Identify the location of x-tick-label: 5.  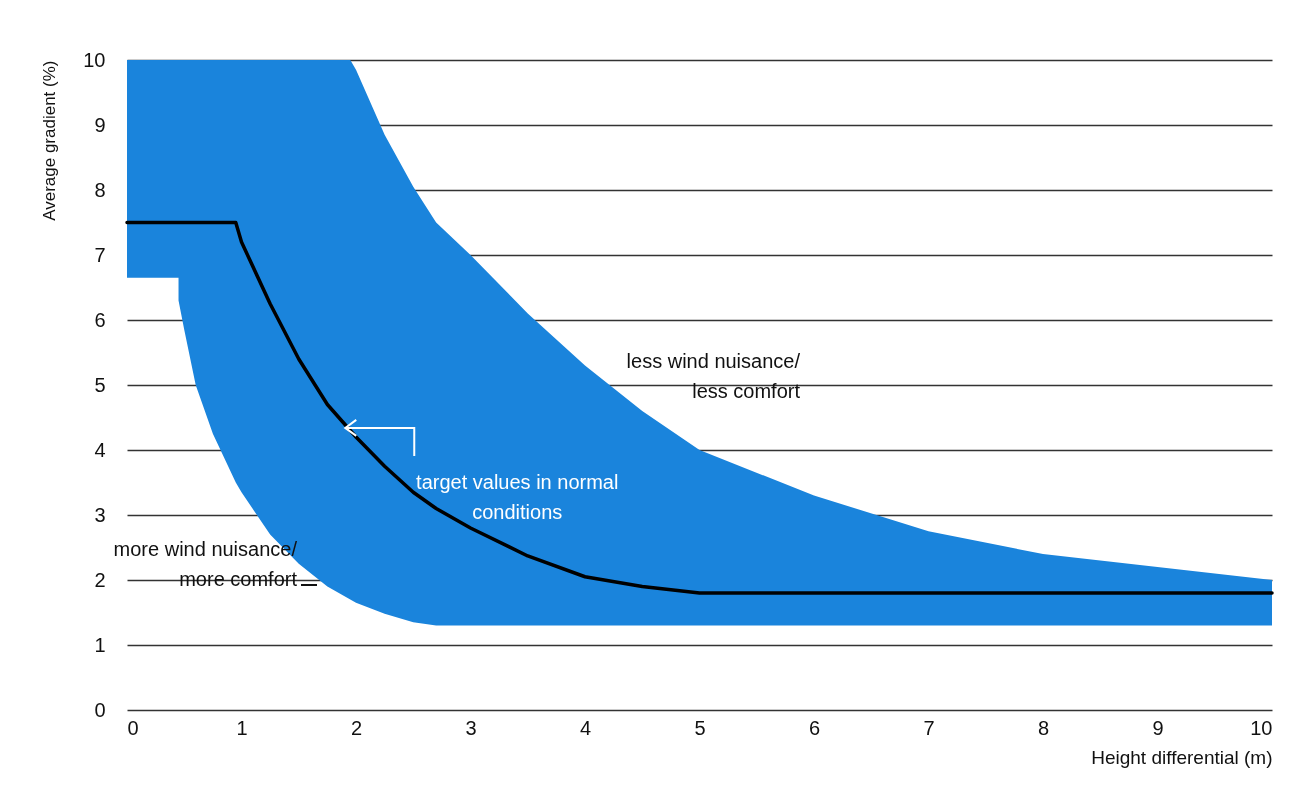
(700, 727).